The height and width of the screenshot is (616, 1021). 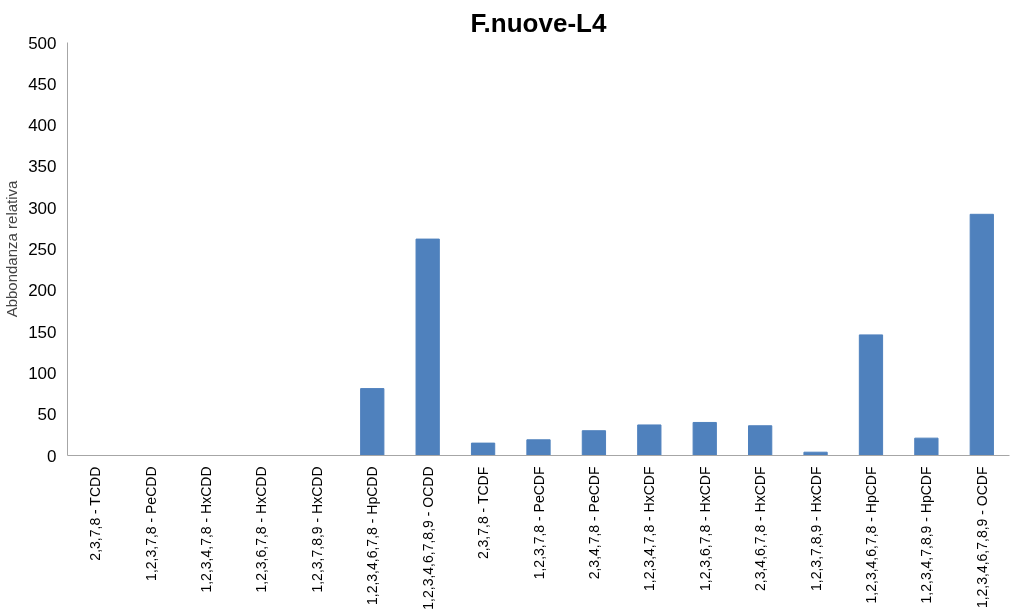 I want to click on y-tick-label: 500, so click(x=42, y=43).